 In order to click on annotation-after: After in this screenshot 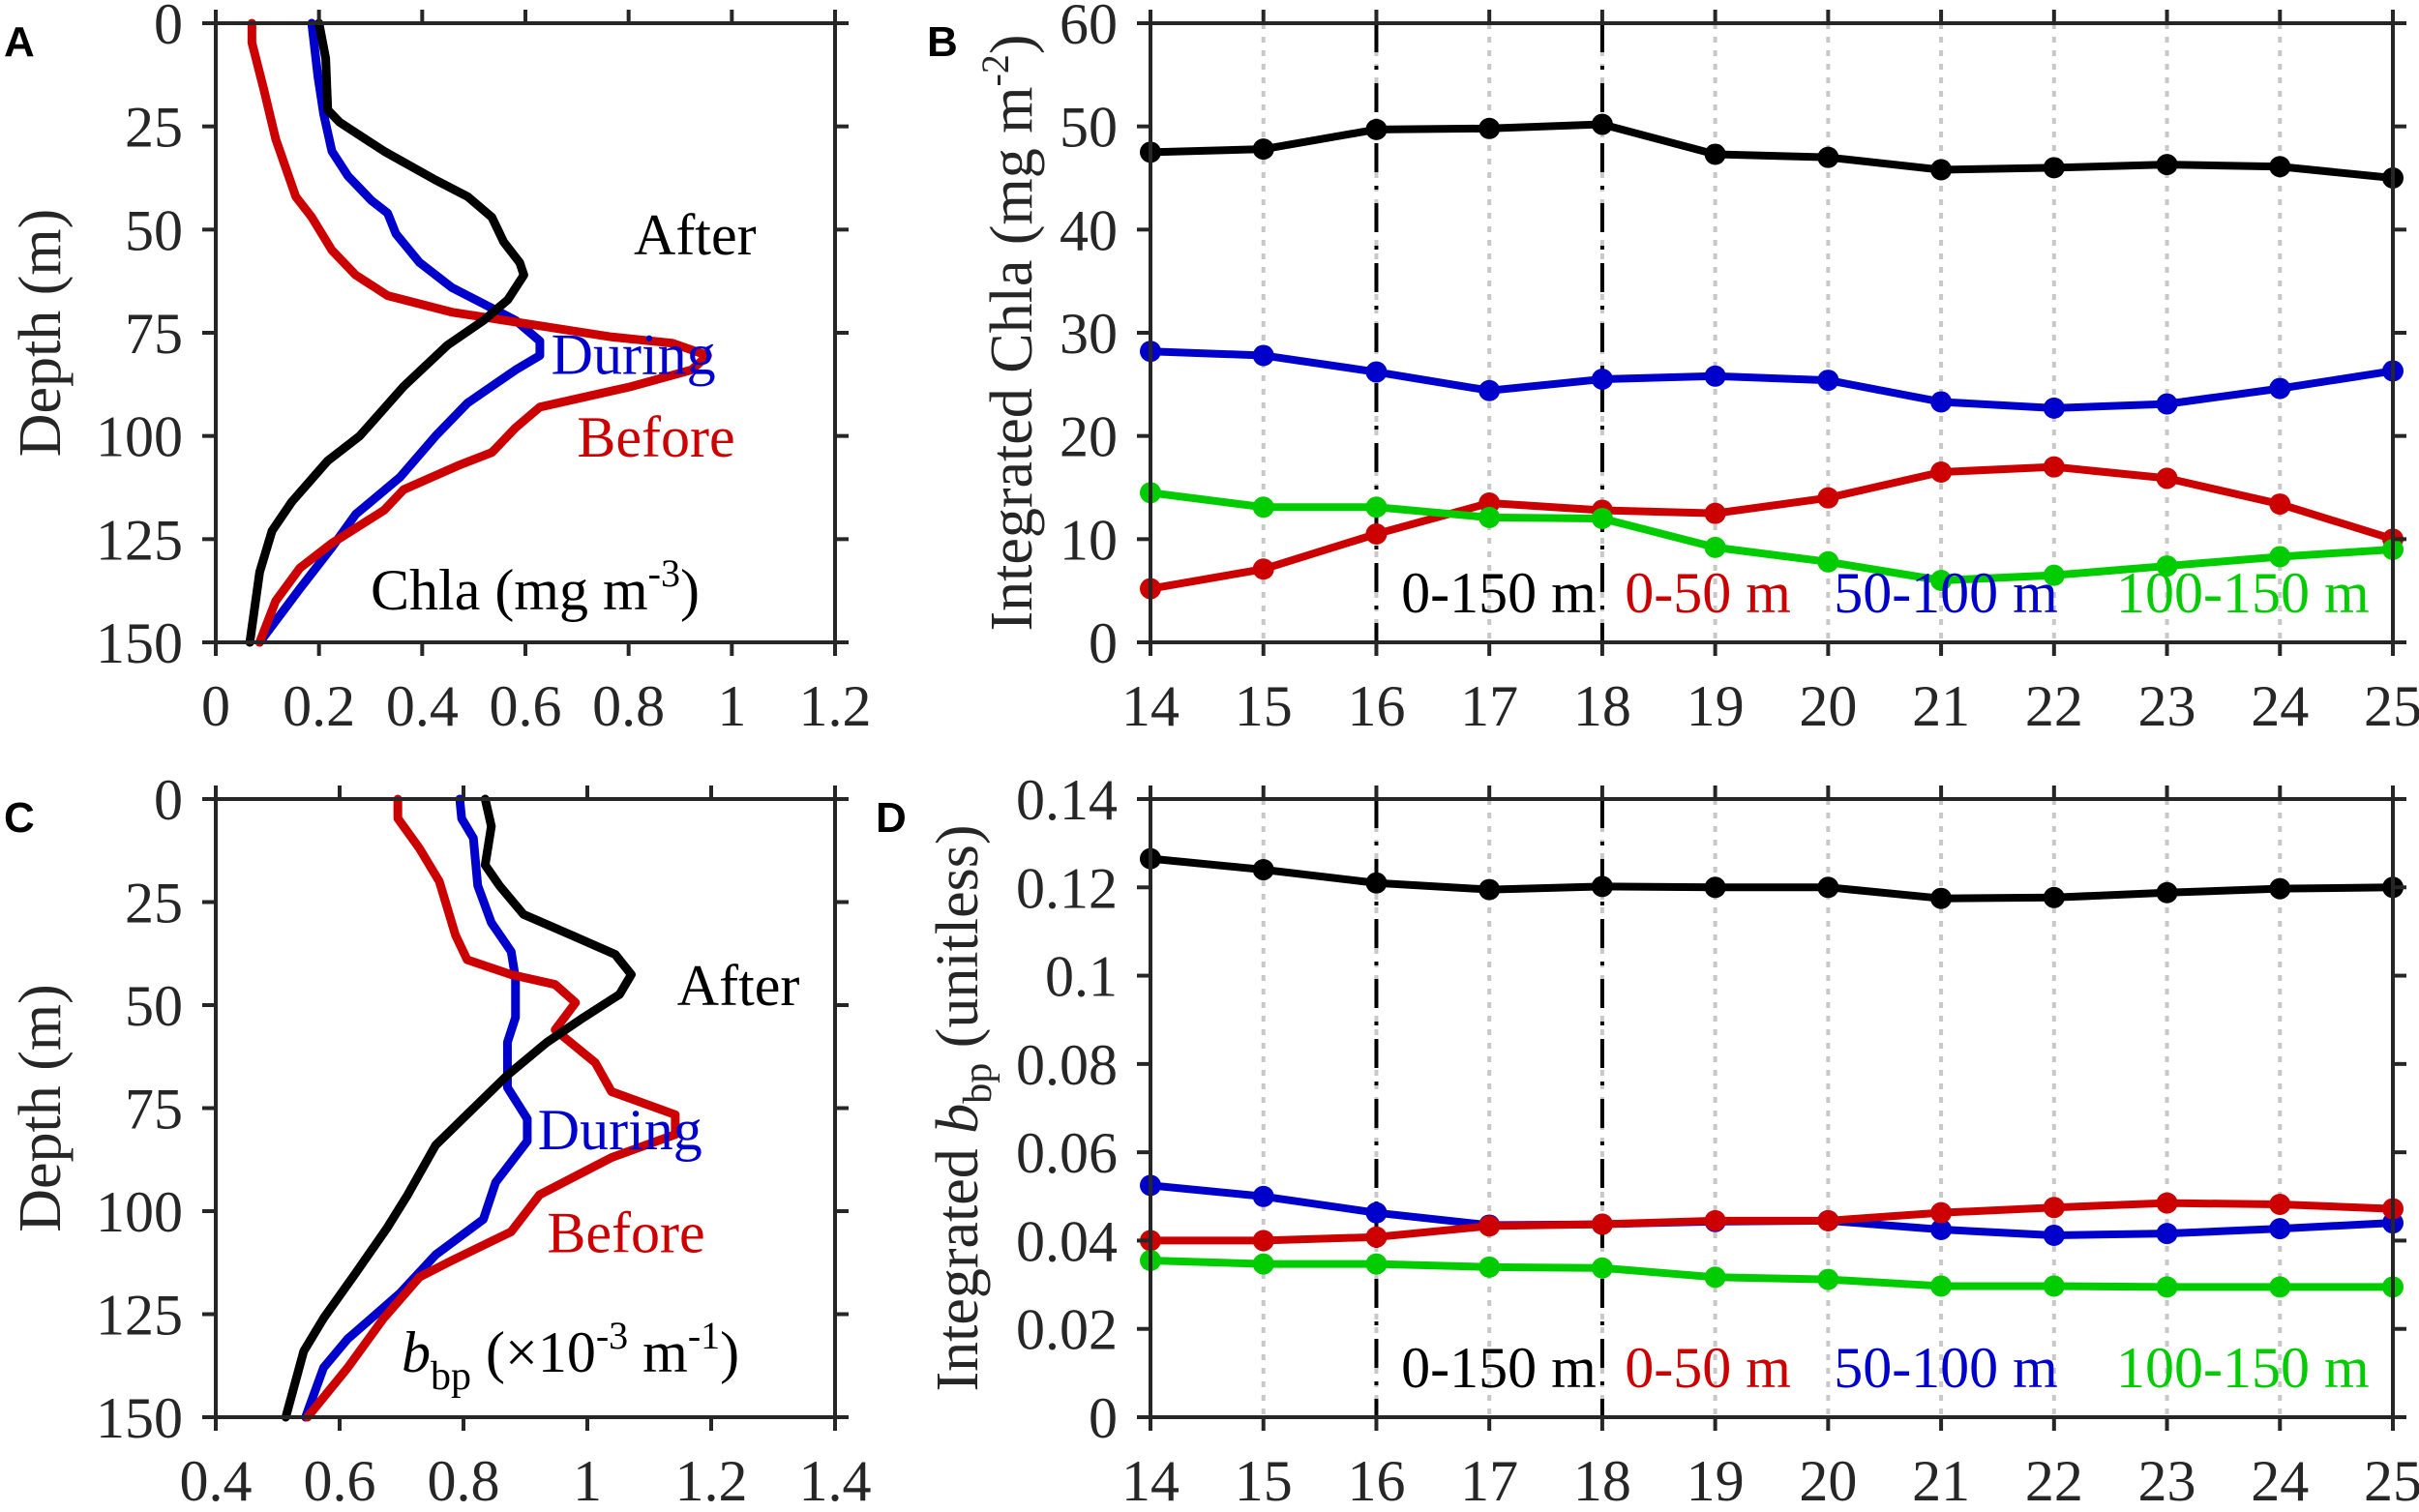, I will do `click(696, 235)`.